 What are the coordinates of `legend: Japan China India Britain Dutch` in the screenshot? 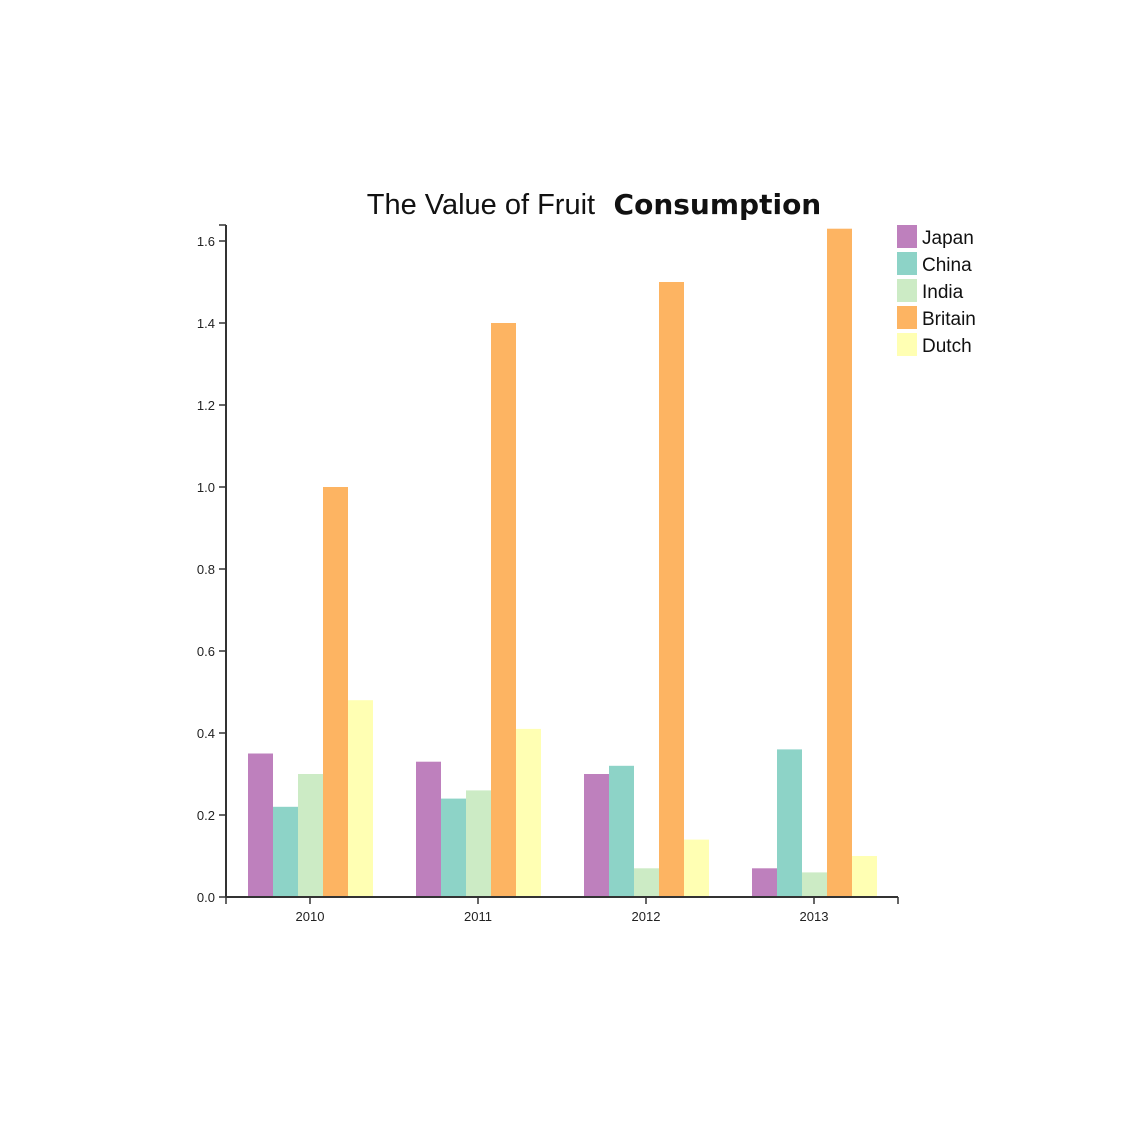 It's located at (936, 291).